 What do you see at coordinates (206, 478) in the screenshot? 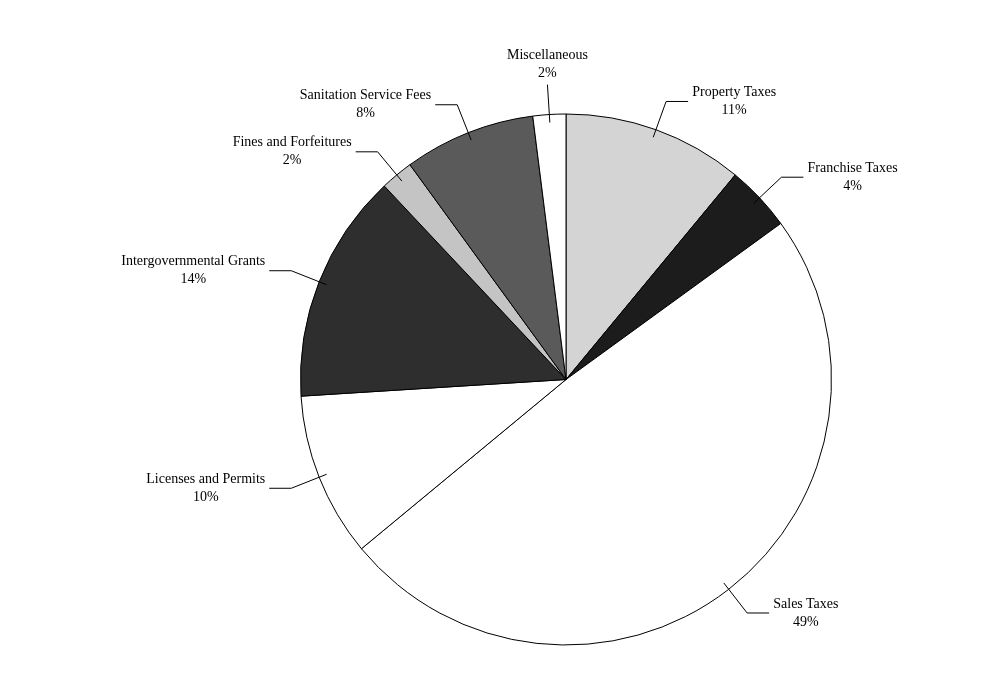
I see `slice-label: Licenses and Permits` at bounding box center [206, 478].